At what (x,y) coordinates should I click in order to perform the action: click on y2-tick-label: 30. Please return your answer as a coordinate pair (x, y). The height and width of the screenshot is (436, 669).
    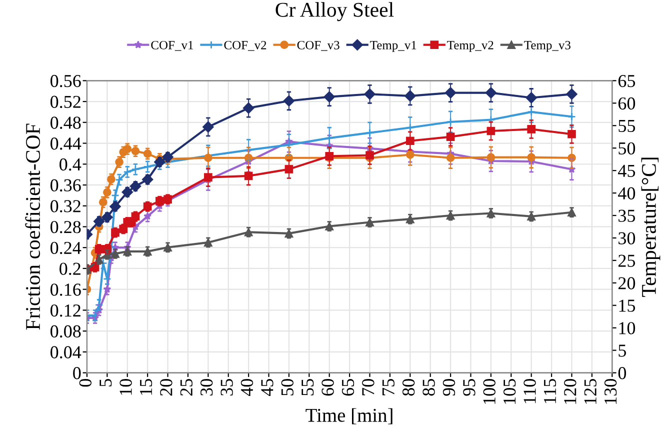
    Looking at the image, I should click on (627, 238).